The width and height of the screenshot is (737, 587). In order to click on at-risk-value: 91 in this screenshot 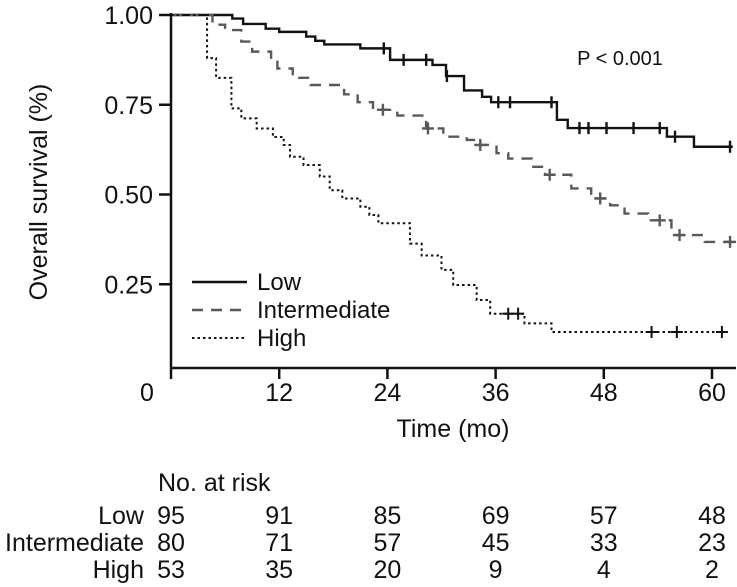, I will do `click(279, 516)`.